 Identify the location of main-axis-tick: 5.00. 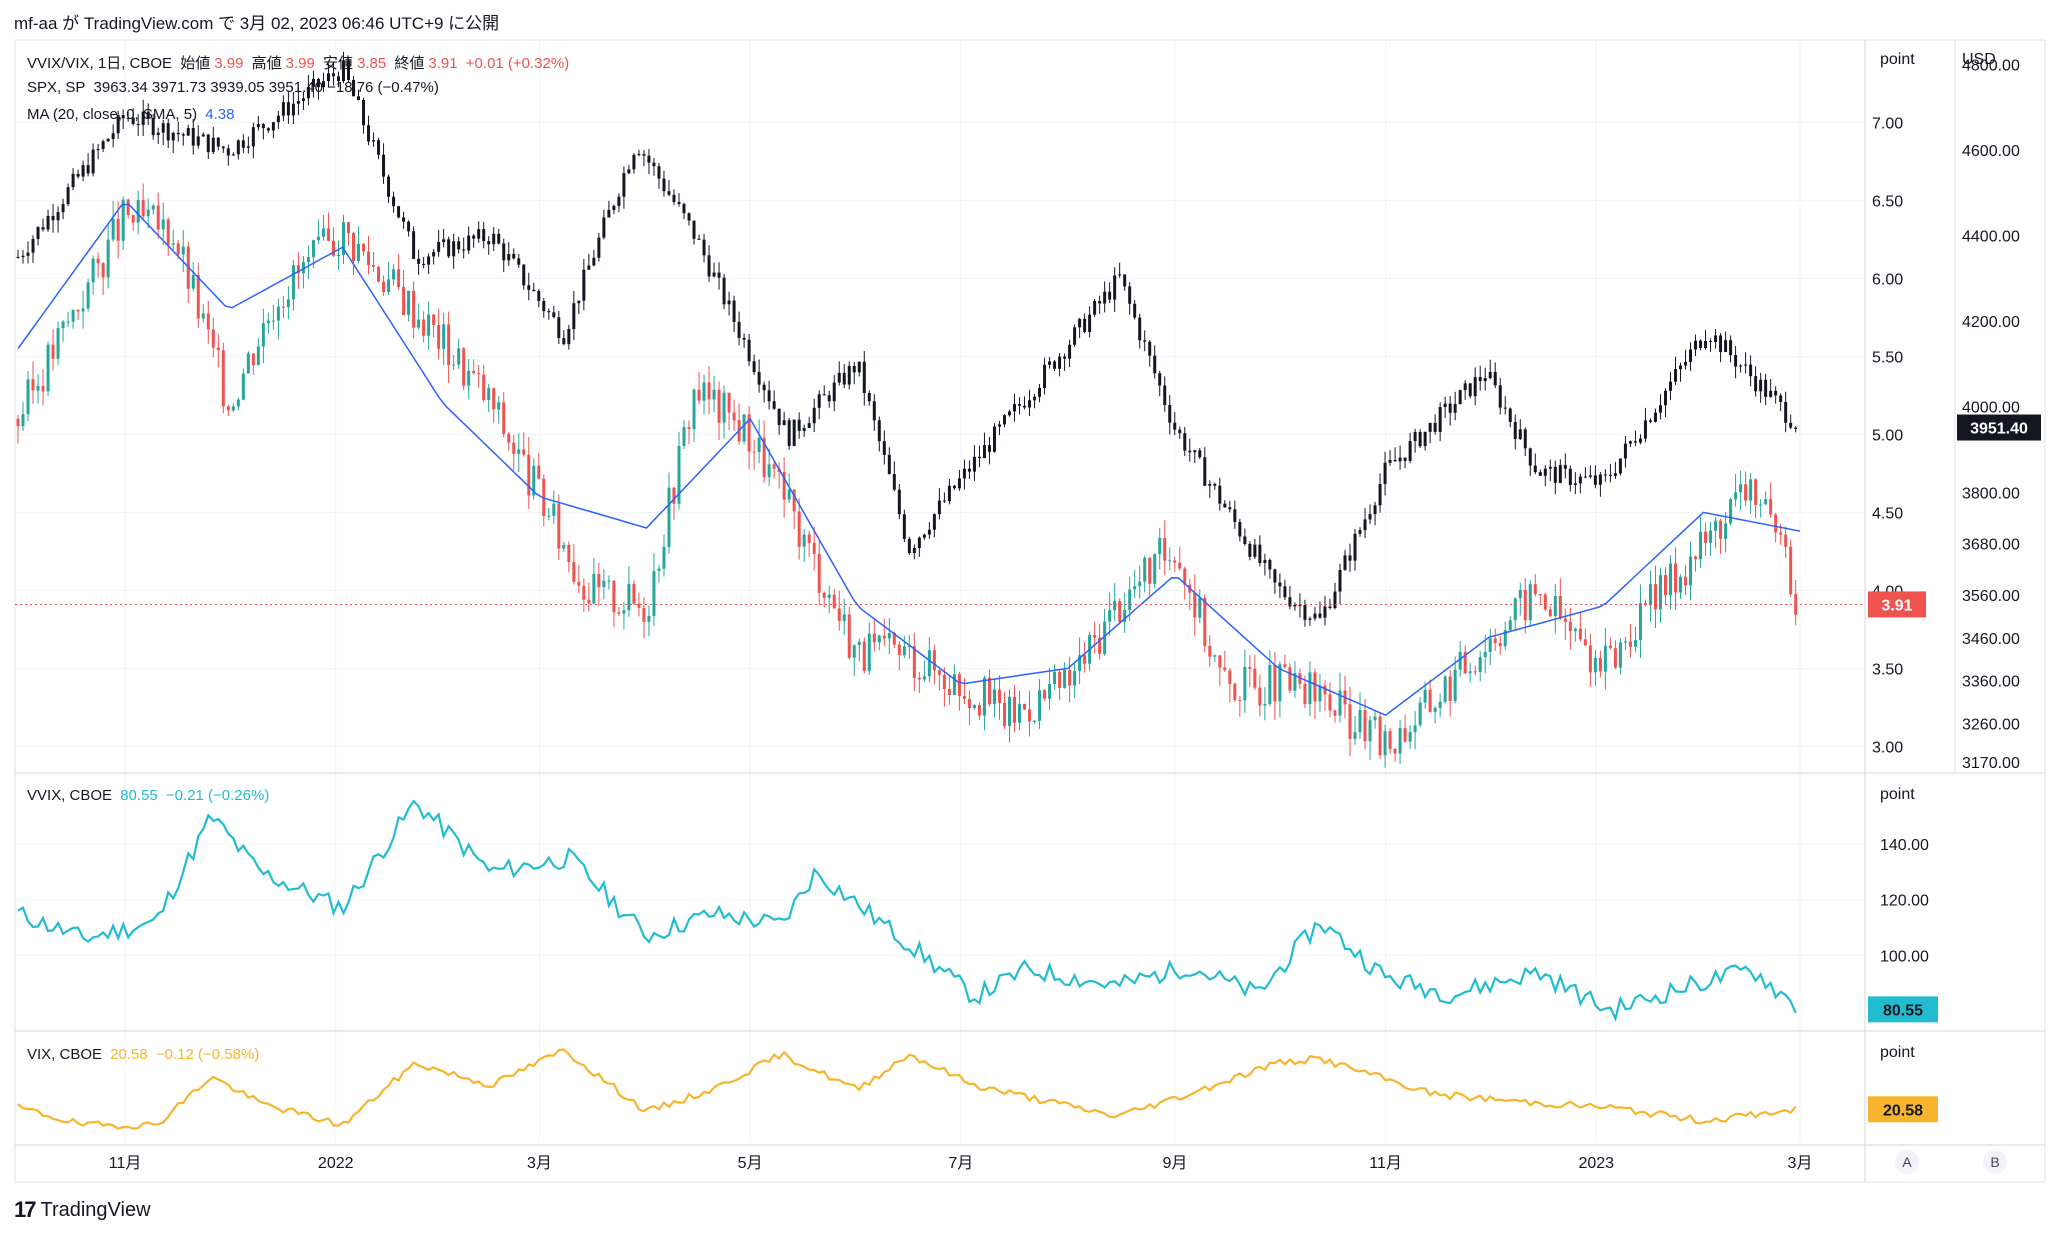
(1887, 435).